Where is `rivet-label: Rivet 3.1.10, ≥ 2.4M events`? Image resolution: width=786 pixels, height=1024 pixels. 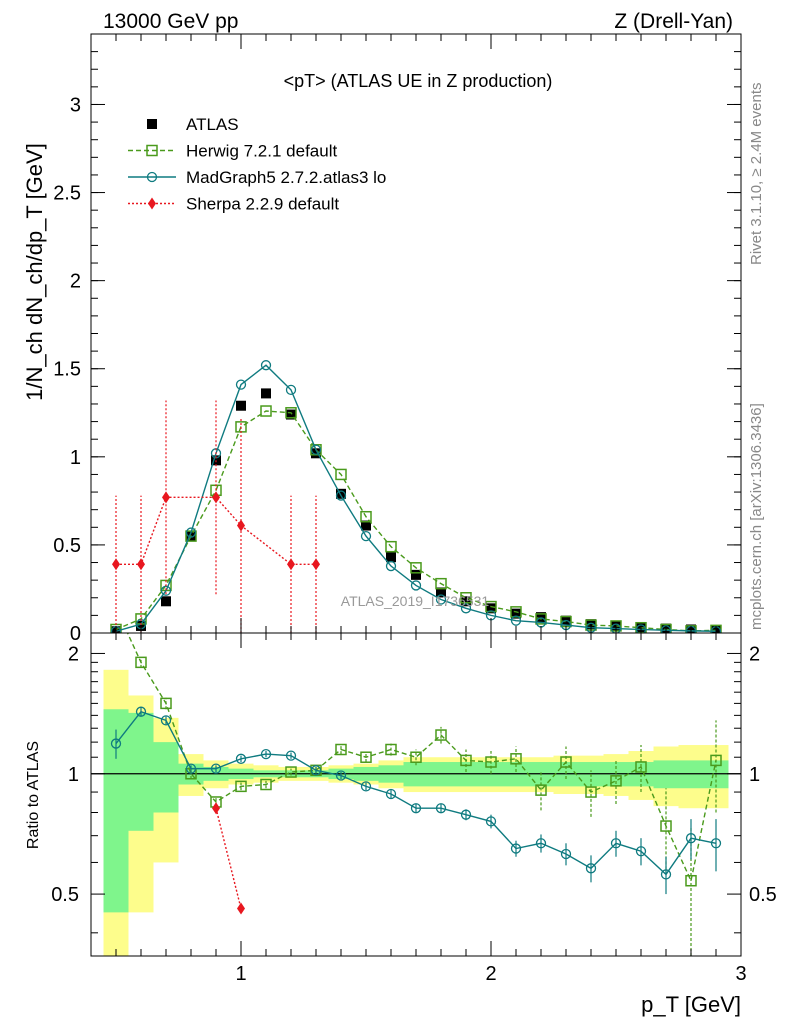 rivet-label: Rivet 3.1.10, ≥ 2.4M events is located at coordinates (756, 174).